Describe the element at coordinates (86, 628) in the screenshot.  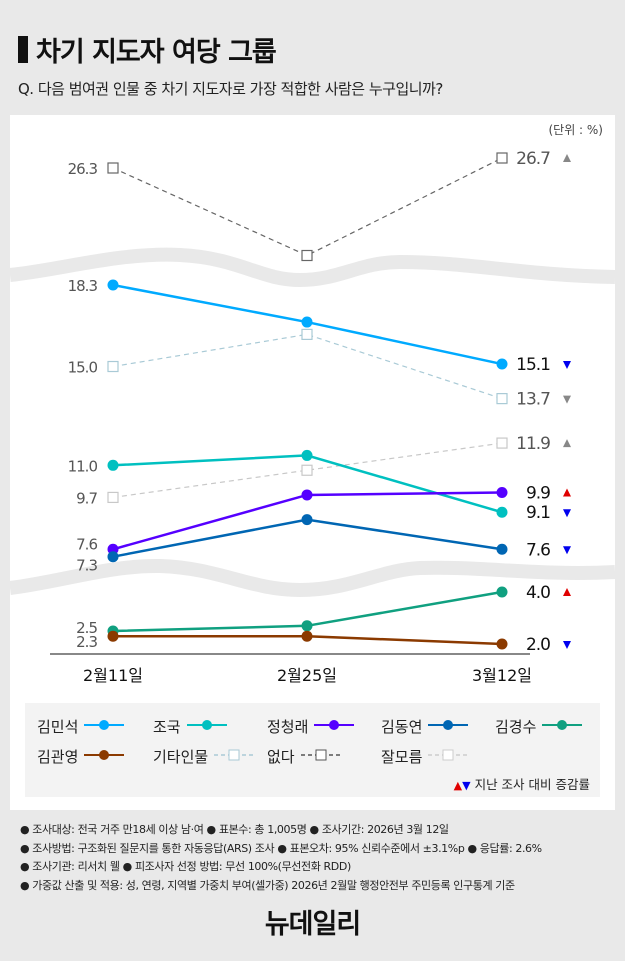
I see `data-label-start: 2.5` at that location.